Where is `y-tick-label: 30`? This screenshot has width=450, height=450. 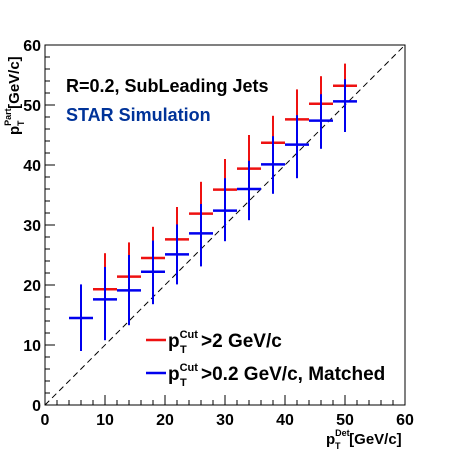 y-tick-label: 30 is located at coordinates (32, 226).